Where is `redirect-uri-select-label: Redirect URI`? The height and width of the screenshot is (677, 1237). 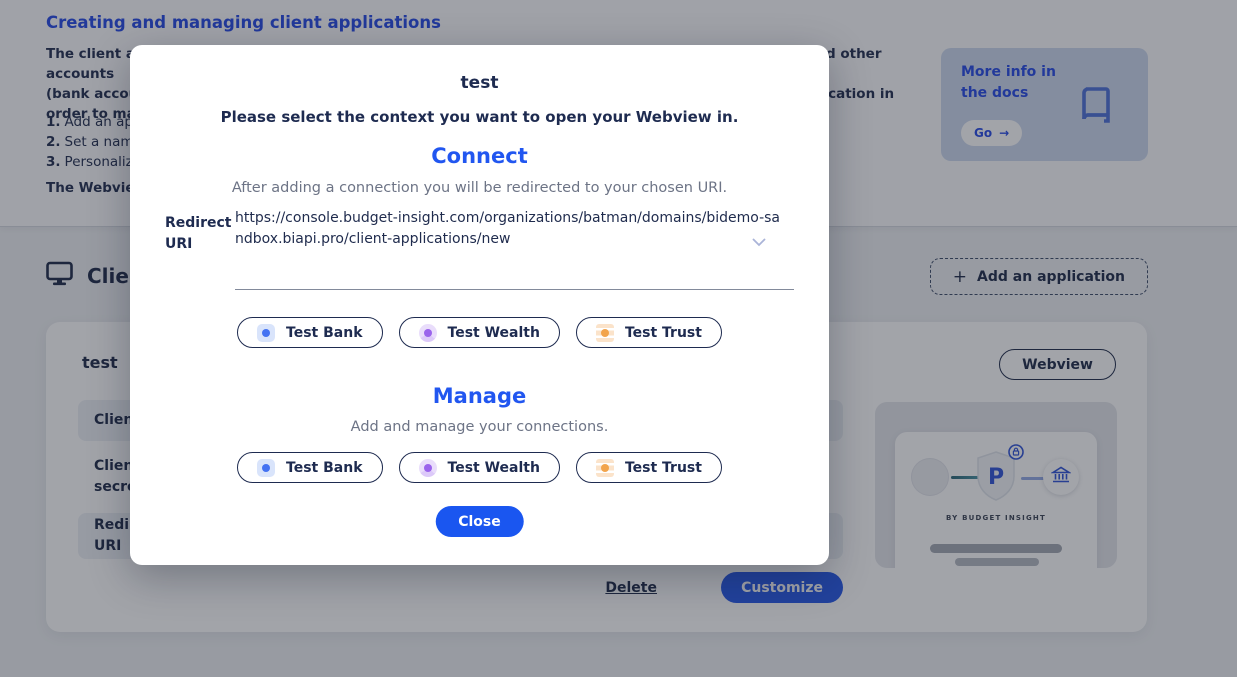
redirect-uri-select-label: Redirect URI is located at coordinates (198, 233).